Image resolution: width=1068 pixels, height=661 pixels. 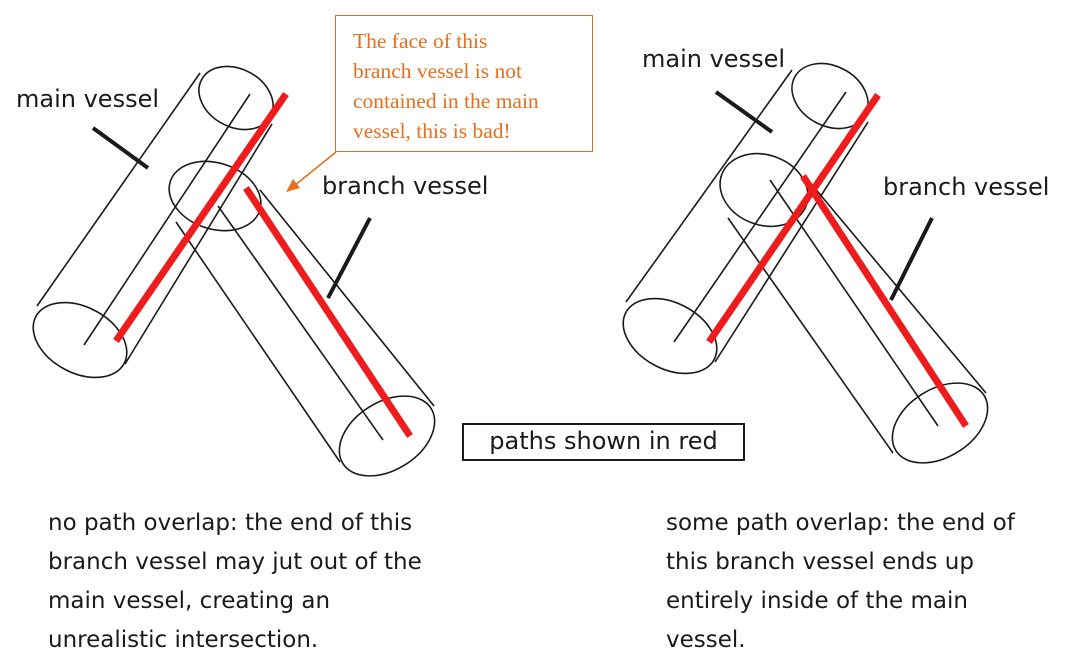 What do you see at coordinates (446, 101) in the screenshot?
I see `note-line: contained in the main` at bounding box center [446, 101].